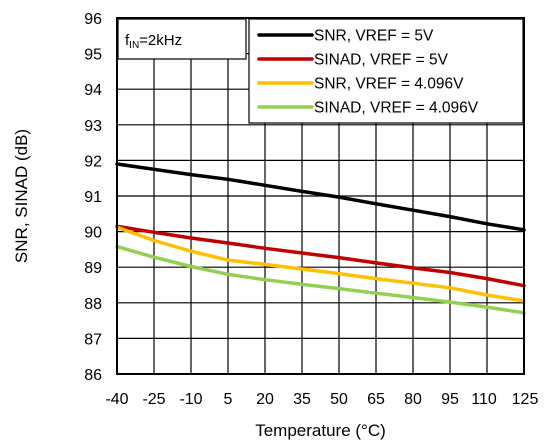  I want to click on x-tick-label: -10, so click(190, 399).